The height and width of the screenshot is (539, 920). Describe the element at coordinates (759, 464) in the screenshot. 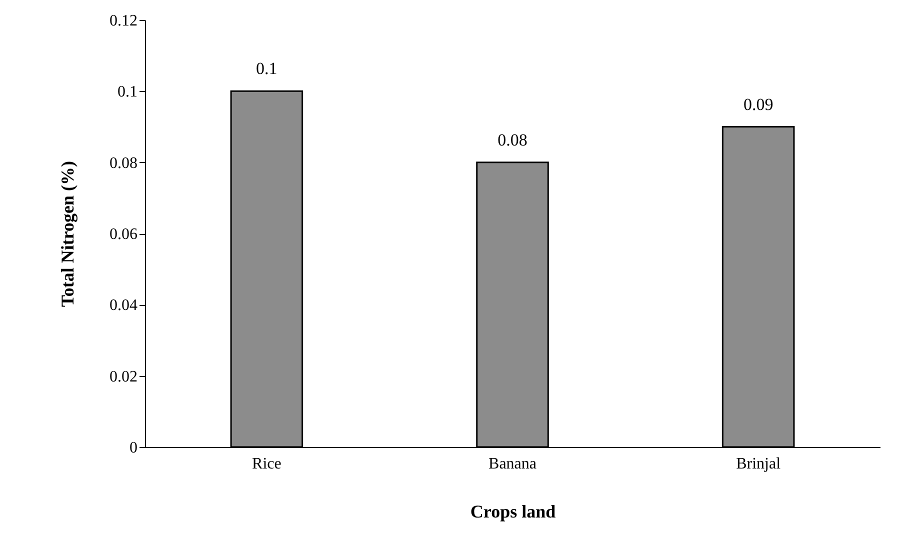

I see `x-tick-label: Brinjal` at that location.